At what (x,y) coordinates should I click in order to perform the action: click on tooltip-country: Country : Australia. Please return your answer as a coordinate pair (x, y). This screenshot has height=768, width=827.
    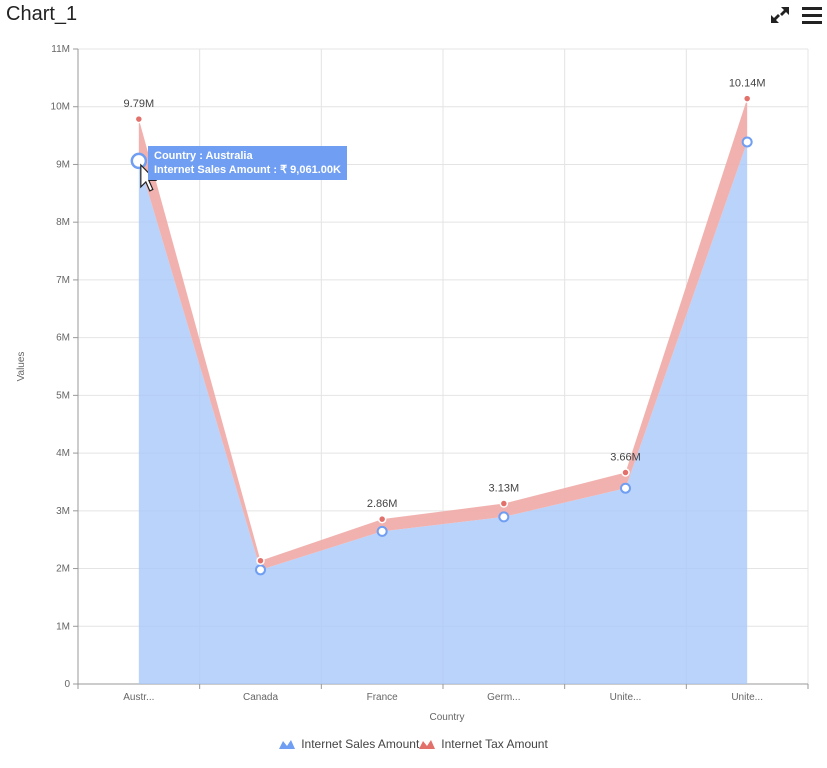
    Looking at the image, I should click on (203, 156).